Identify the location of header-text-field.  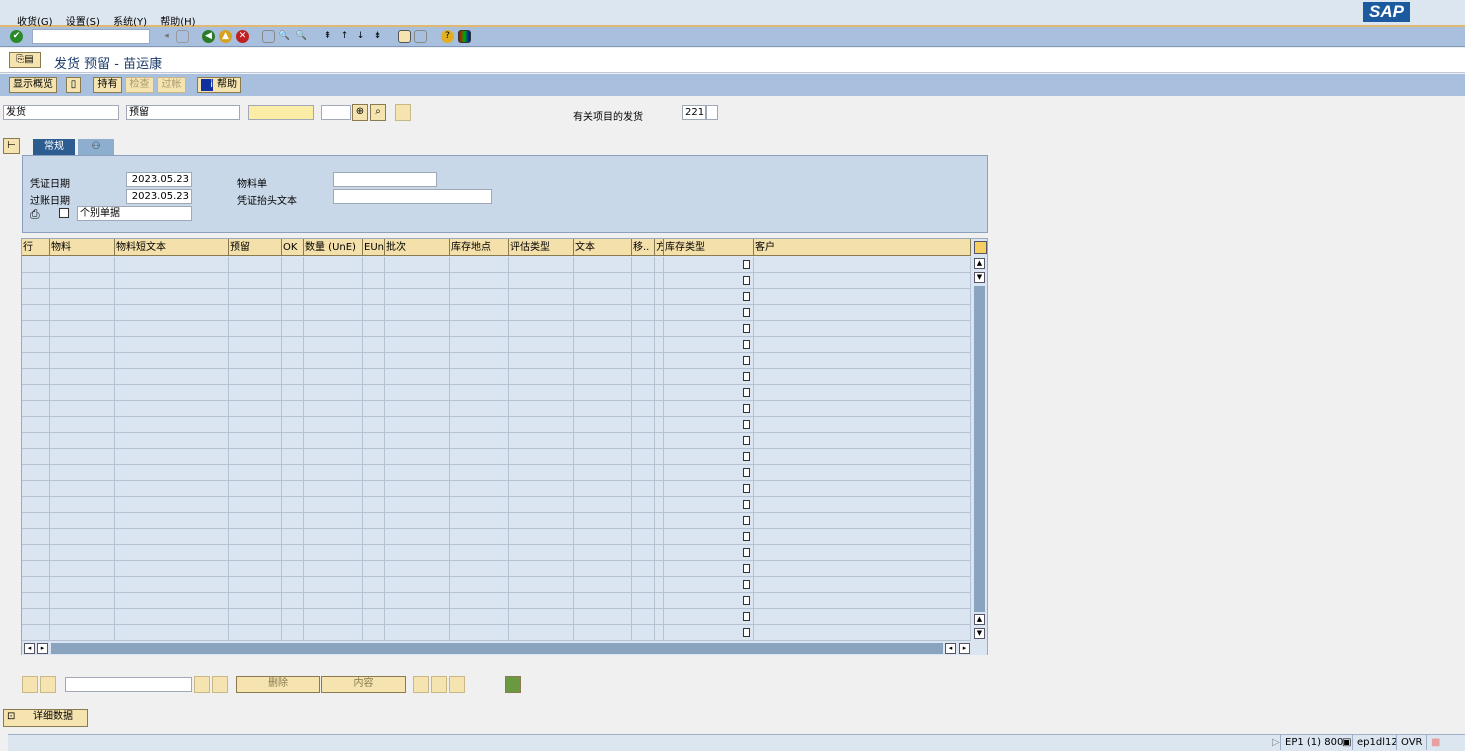
(412, 196).